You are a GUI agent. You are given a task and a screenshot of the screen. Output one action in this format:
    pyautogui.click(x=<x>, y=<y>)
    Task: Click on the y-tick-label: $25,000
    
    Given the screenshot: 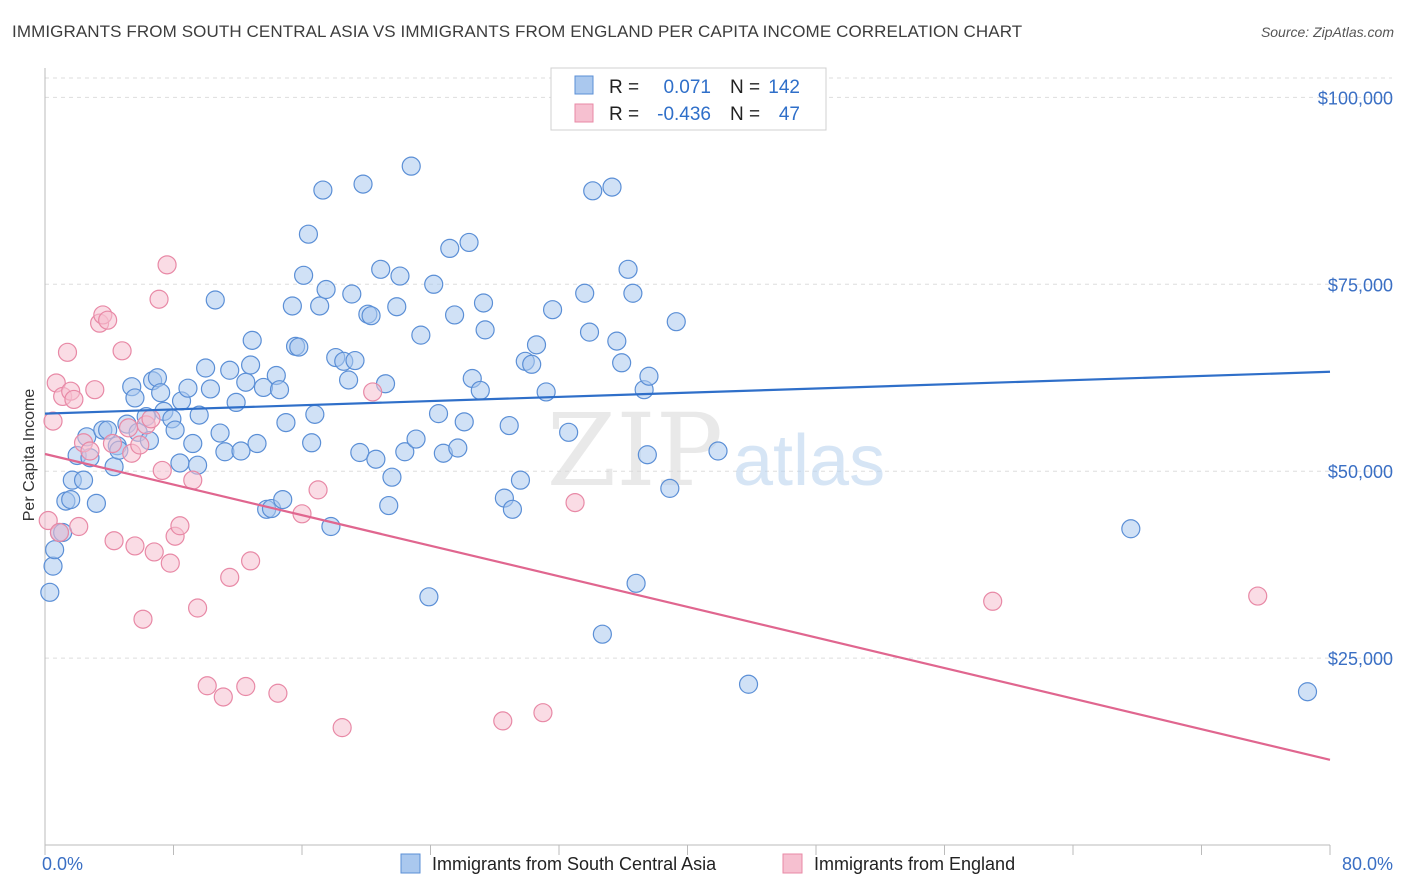 What is the action you would take?
    pyautogui.click(x=1360, y=659)
    